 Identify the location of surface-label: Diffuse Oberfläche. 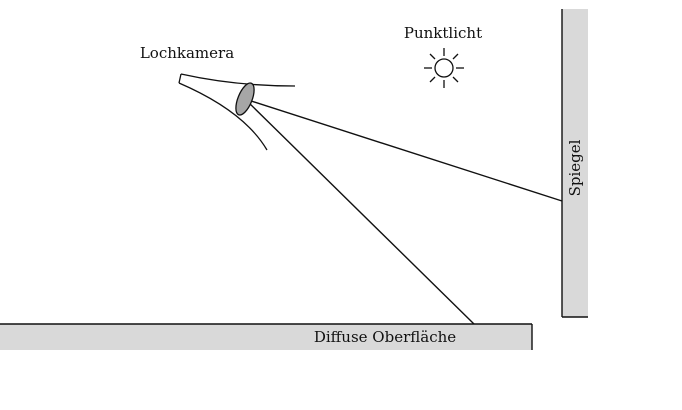
(385, 337).